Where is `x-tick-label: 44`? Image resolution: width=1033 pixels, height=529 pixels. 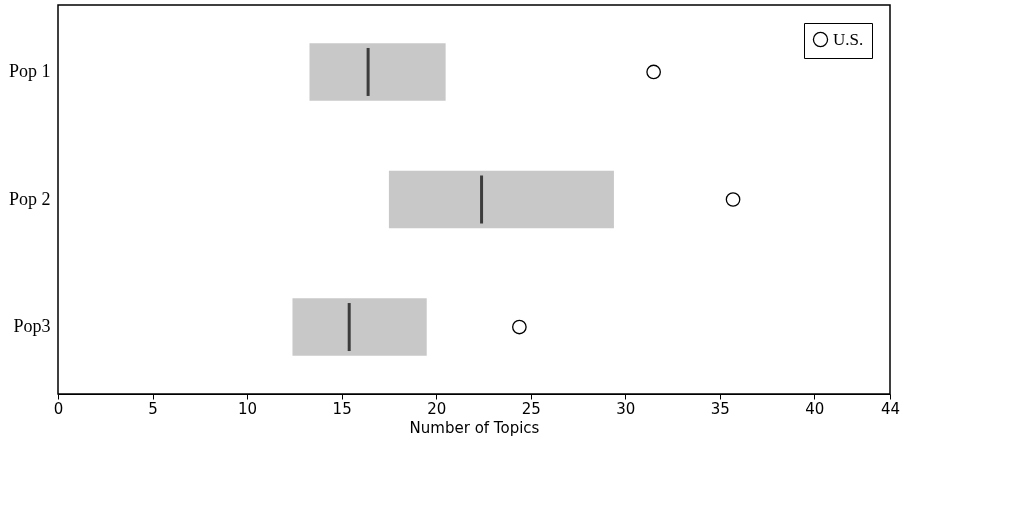
x-tick-label: 44 is located at coordinates (890, 408).